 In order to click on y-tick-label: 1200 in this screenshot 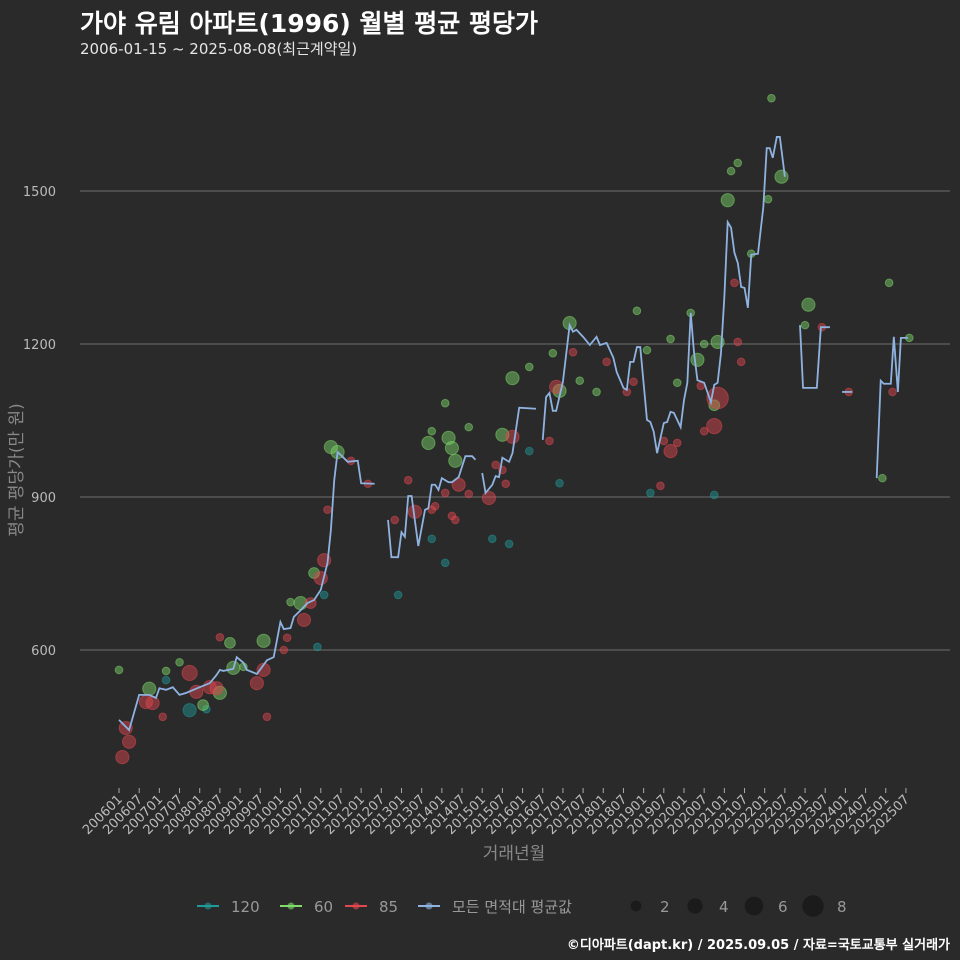, I will do `click(39, 345)`.